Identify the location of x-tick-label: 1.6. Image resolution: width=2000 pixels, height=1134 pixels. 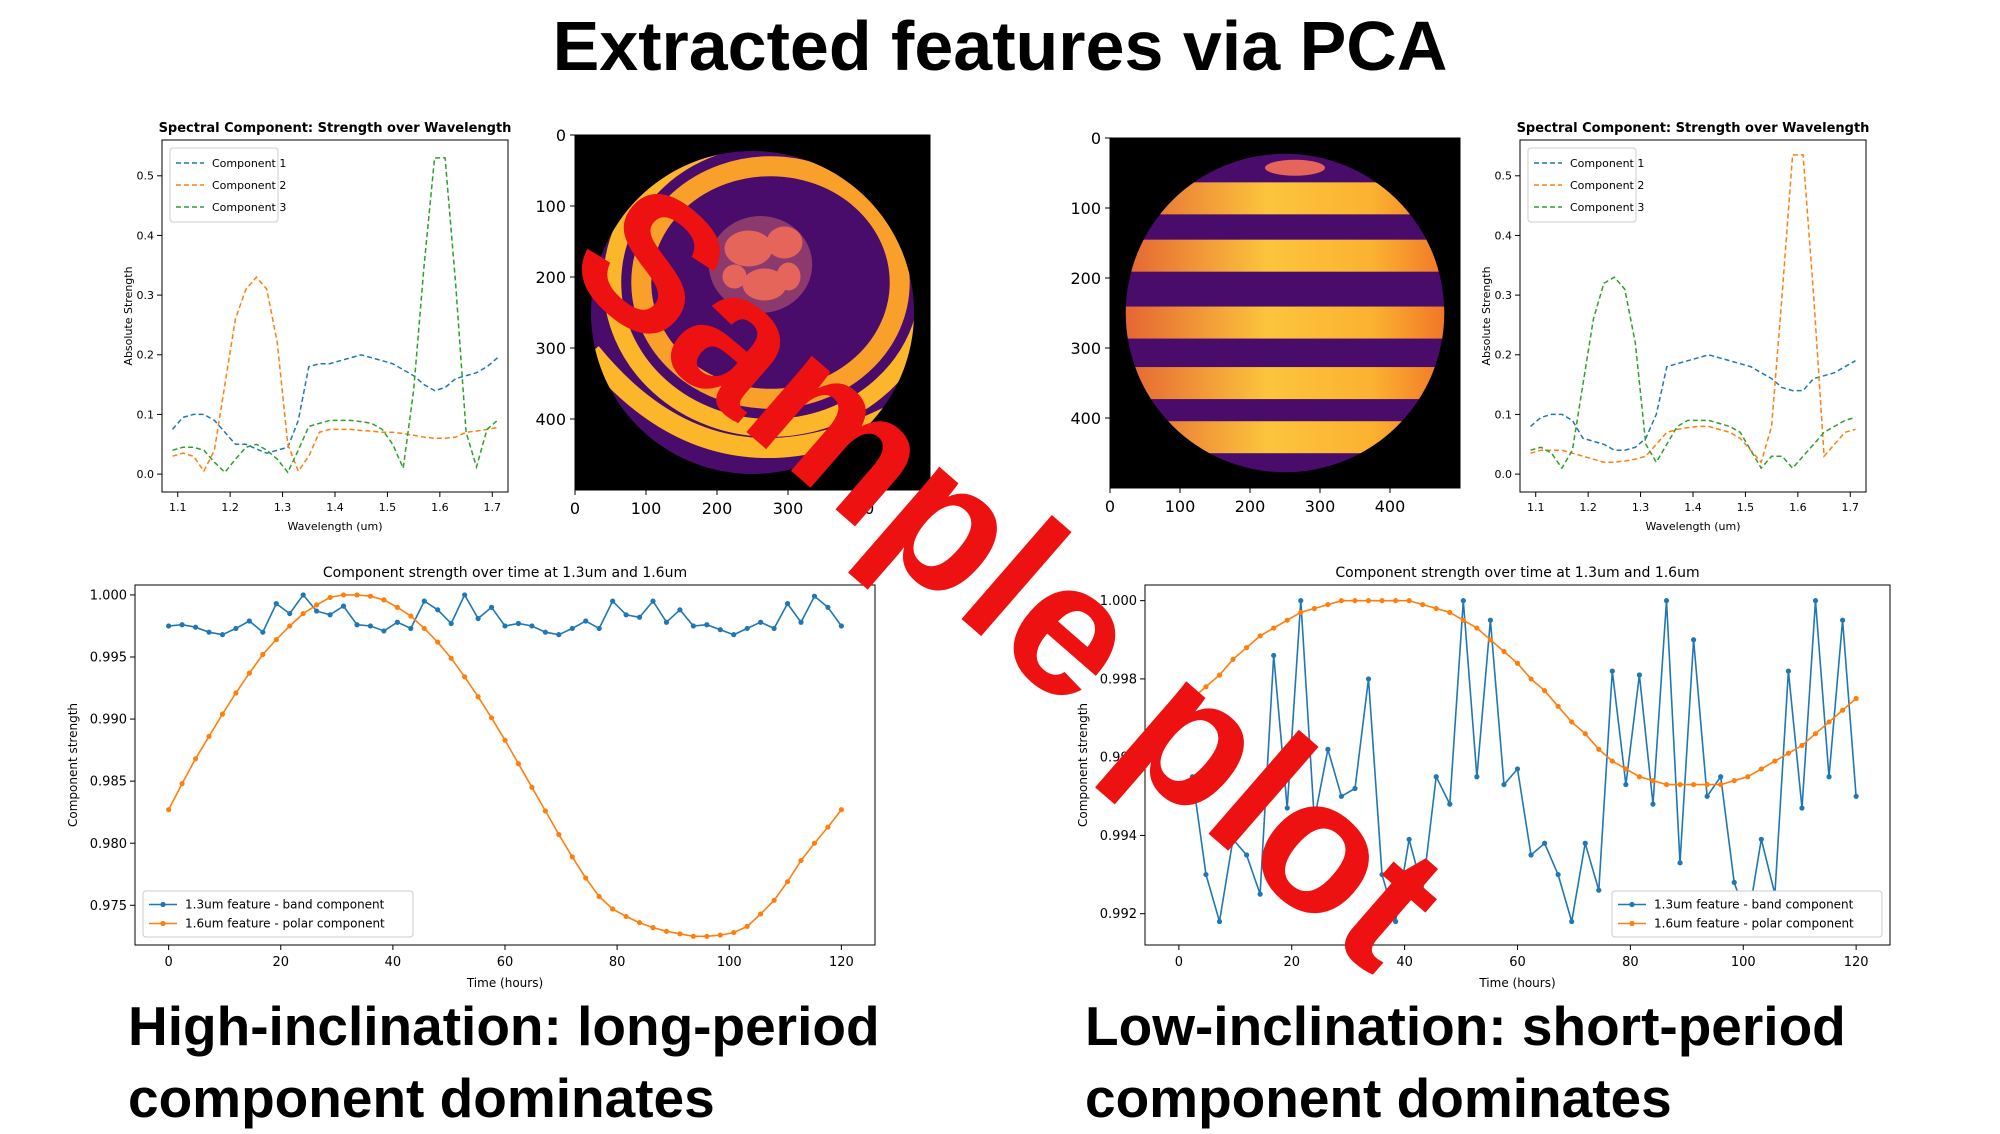
(440, 507).